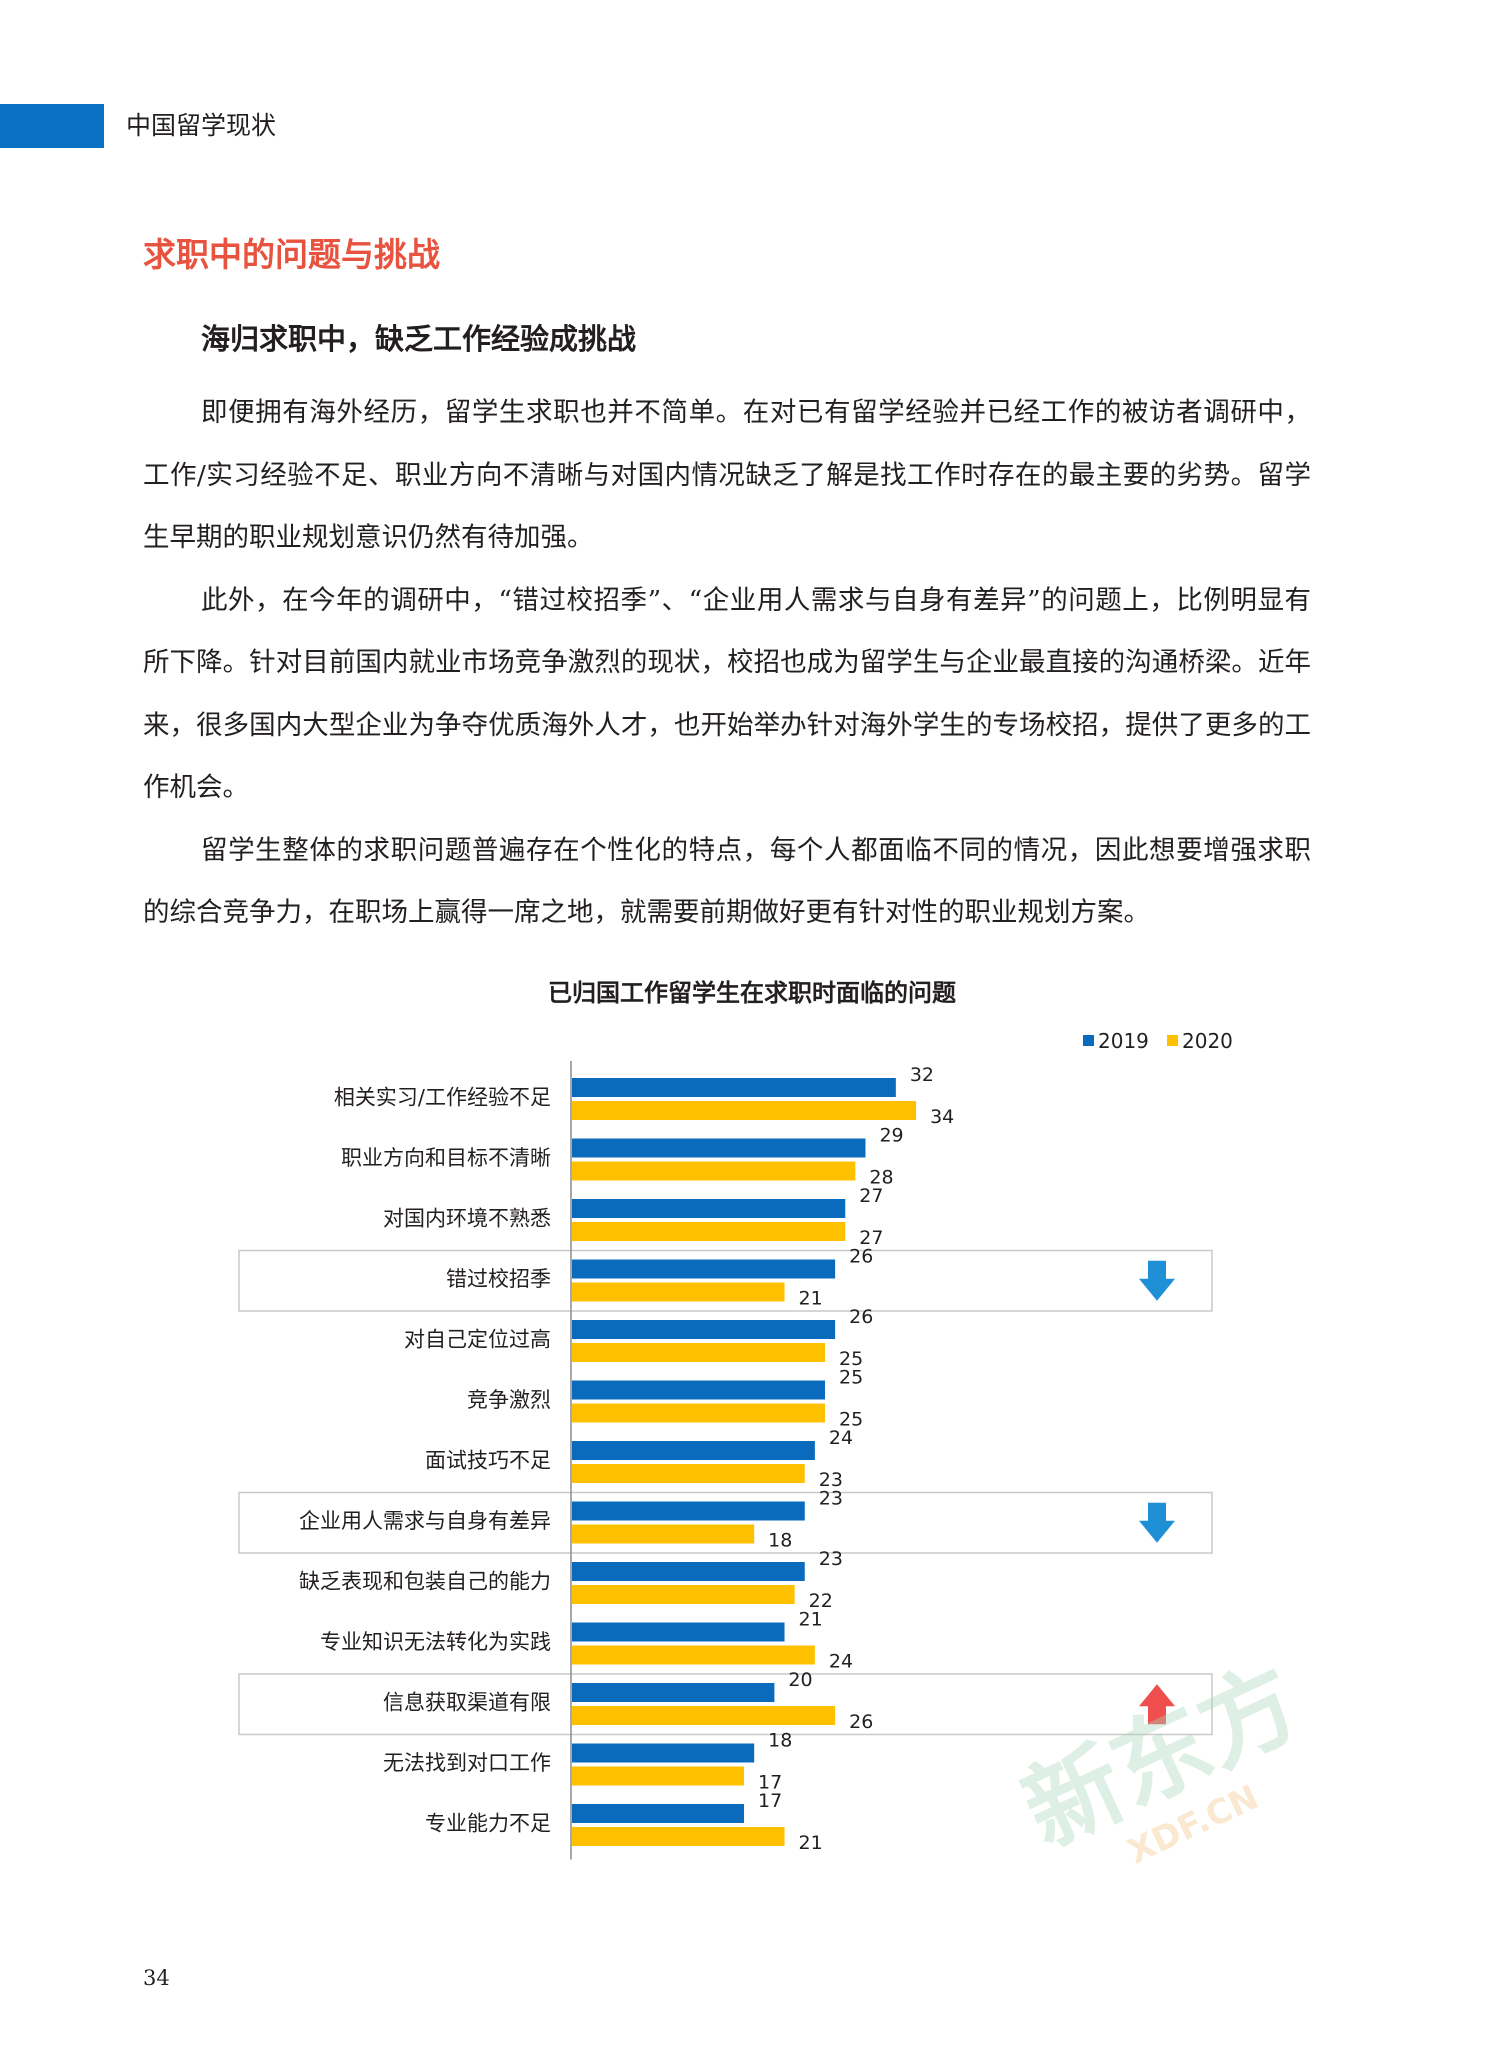 The height and width of the screenshot is (2056, 1504). I want to click on data-label-2020: 24, so click(841, 1662).